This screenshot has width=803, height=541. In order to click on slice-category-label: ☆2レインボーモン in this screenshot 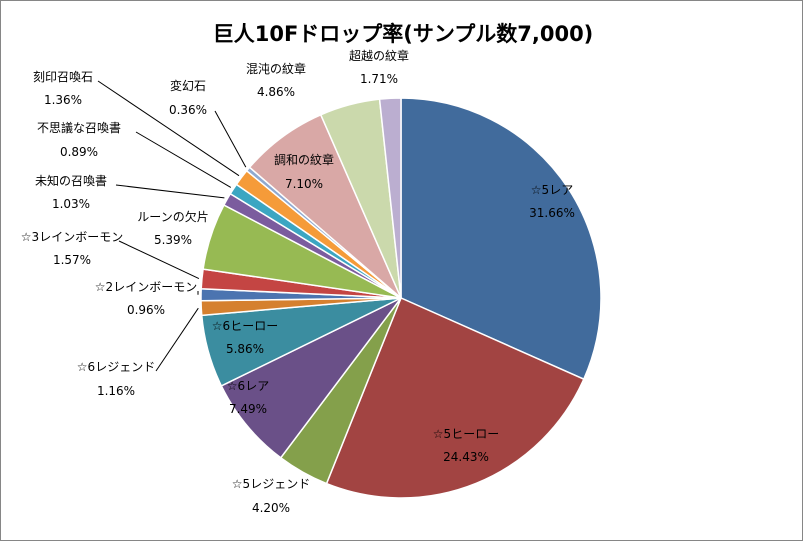, I will do `click(146, 287)`.